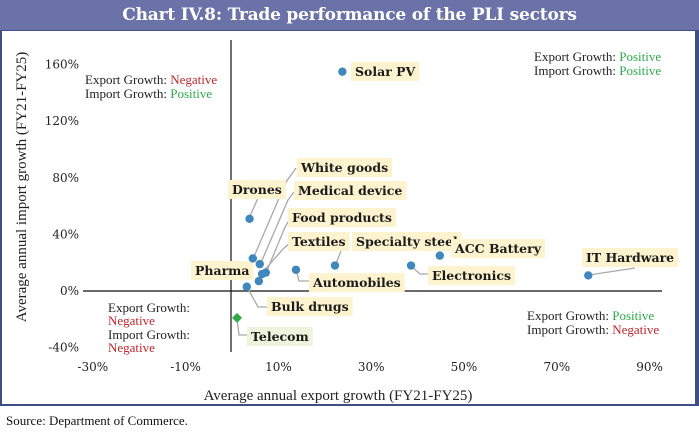 The image size is (699, 436). I want to click on point-label-text: Food products, so click(342, 217).